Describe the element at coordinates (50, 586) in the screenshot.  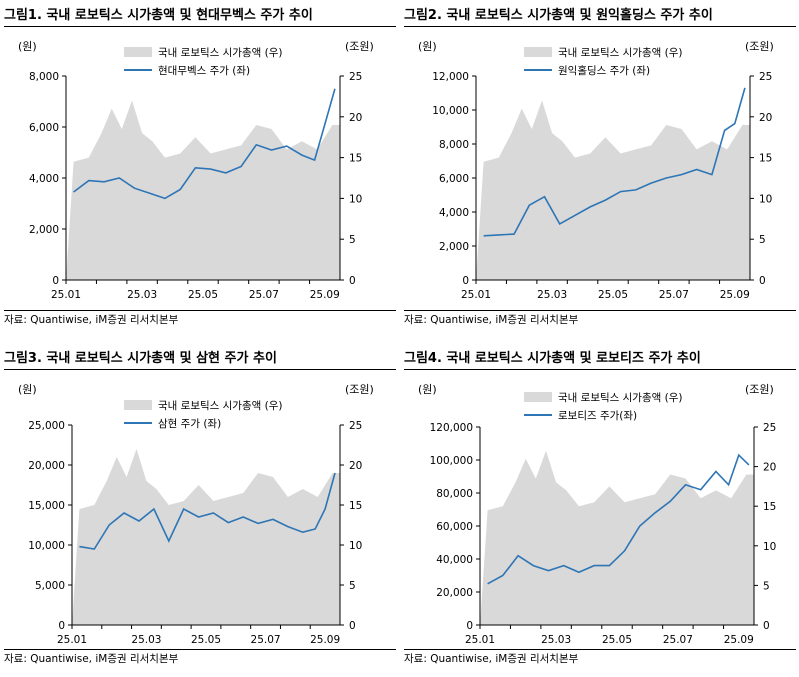
I see `left-tick-label: 5,000` at that location.